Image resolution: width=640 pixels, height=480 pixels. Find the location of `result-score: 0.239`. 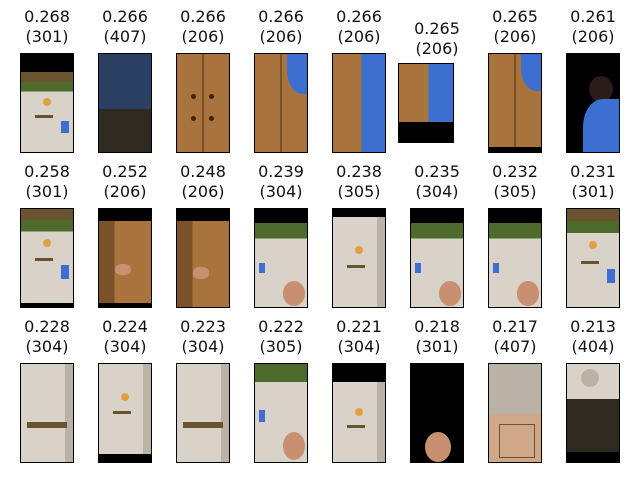

result-score: 0.239 is located at coordinates (281, 171).